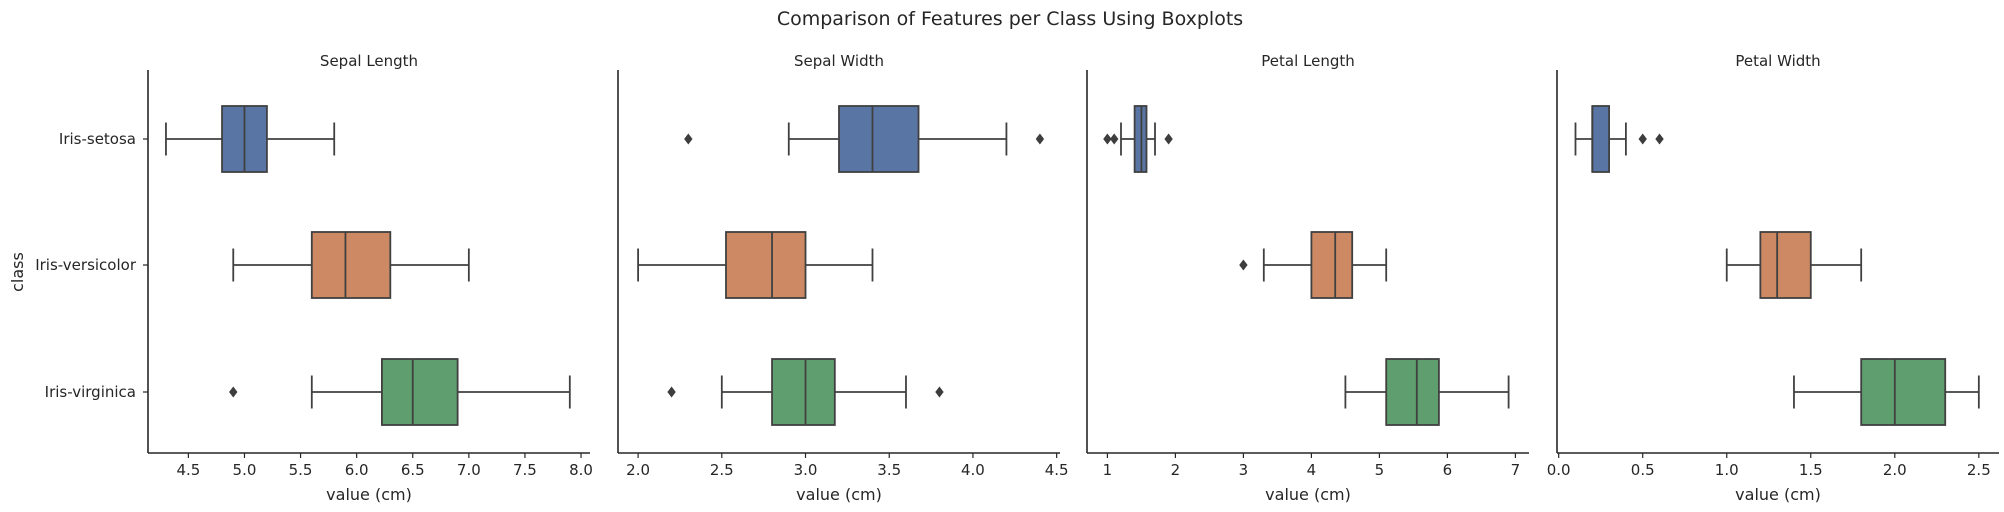 The width and height of the screenshot is (2004, 512). Describe the element at coordinates (1176, 470) in the screenshot. I see `petal-length-x-tick-label: 2` at that location.